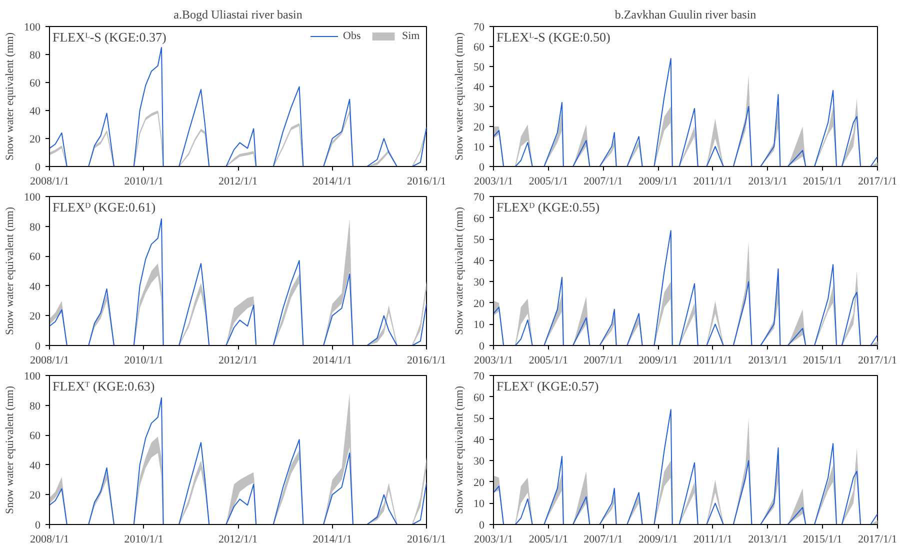  What do you see at coordinates (547, 386) in the screenshot?
I see `annotation: FLEXᵀ (KGE:0.57)` at bounding box center [547, 386].